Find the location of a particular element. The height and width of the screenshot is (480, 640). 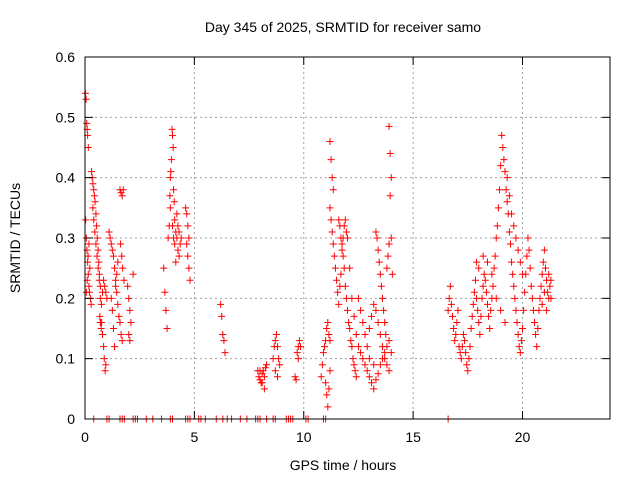

y-tick-label: 0.6 is located at coordinates (66, 57).